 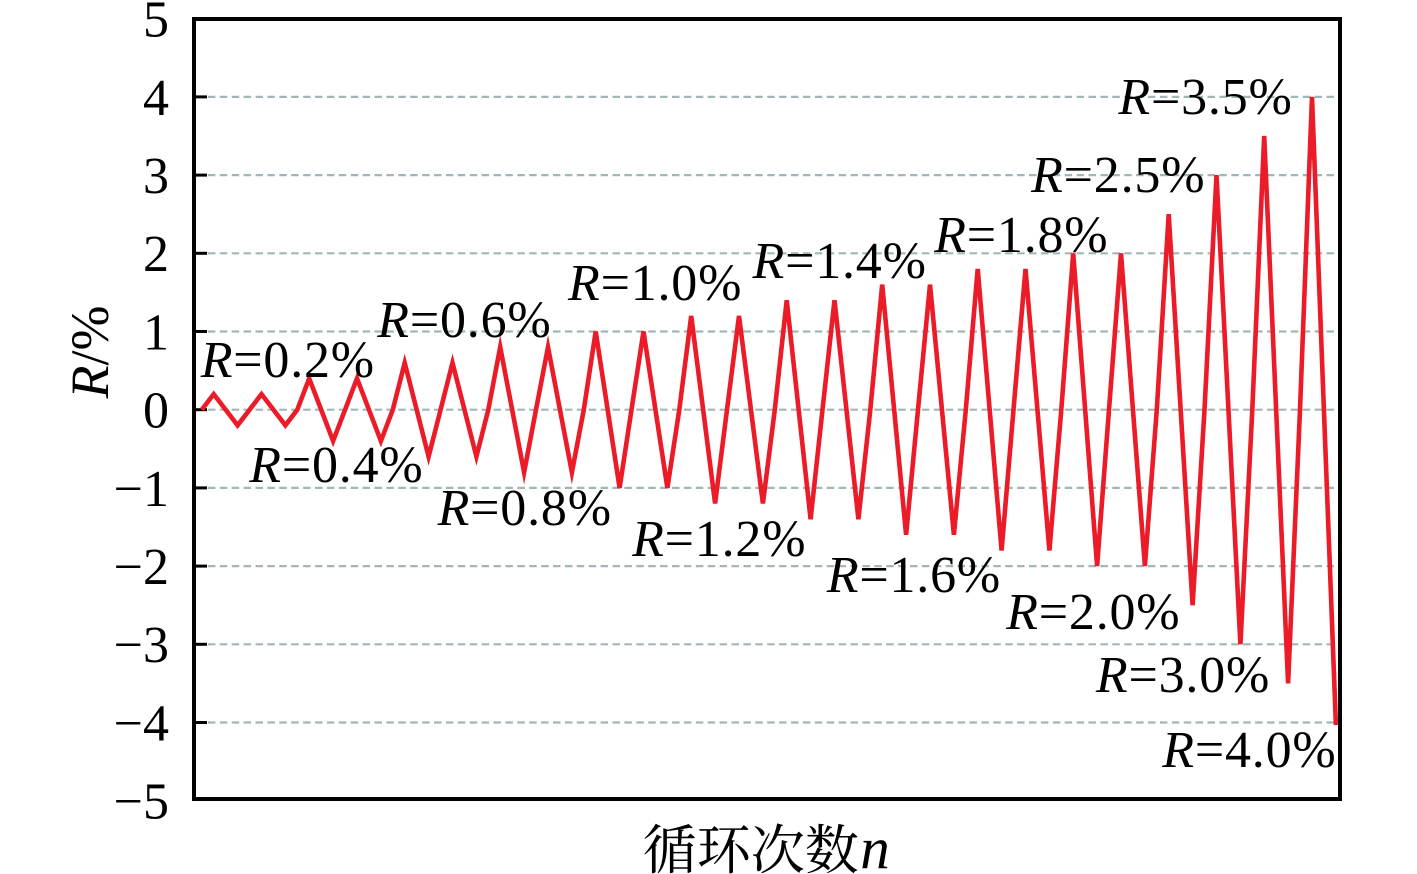 What do you see at coordinates (1204, 97) in the screenshot?
I see `svg-text: R=3.5%` at bounding box center [1204, 97].